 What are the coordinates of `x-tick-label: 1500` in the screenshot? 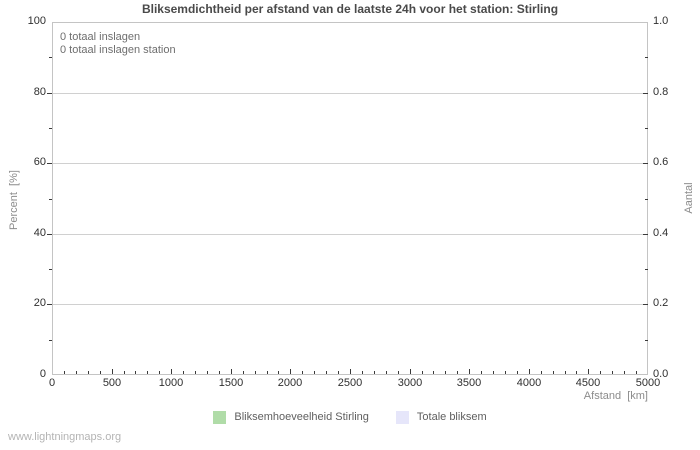 It's located at (231, 383).